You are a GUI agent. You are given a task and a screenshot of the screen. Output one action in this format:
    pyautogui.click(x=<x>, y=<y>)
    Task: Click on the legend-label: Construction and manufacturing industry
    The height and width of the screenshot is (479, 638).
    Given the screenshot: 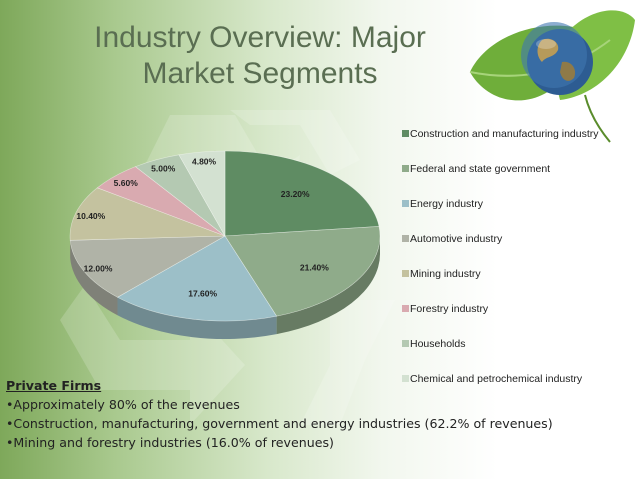 What is the action you would take?
    pyautogui.click(x=504, y=134)
    